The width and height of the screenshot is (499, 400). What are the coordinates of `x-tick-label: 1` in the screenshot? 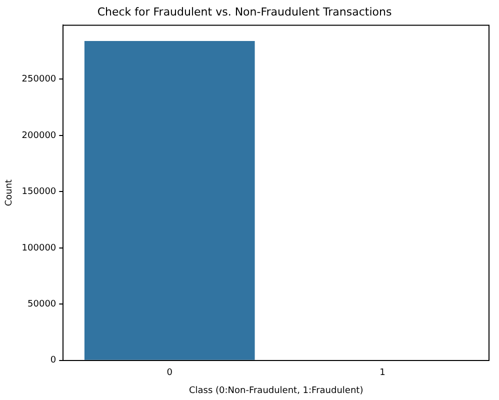 It's located at (383, 373).